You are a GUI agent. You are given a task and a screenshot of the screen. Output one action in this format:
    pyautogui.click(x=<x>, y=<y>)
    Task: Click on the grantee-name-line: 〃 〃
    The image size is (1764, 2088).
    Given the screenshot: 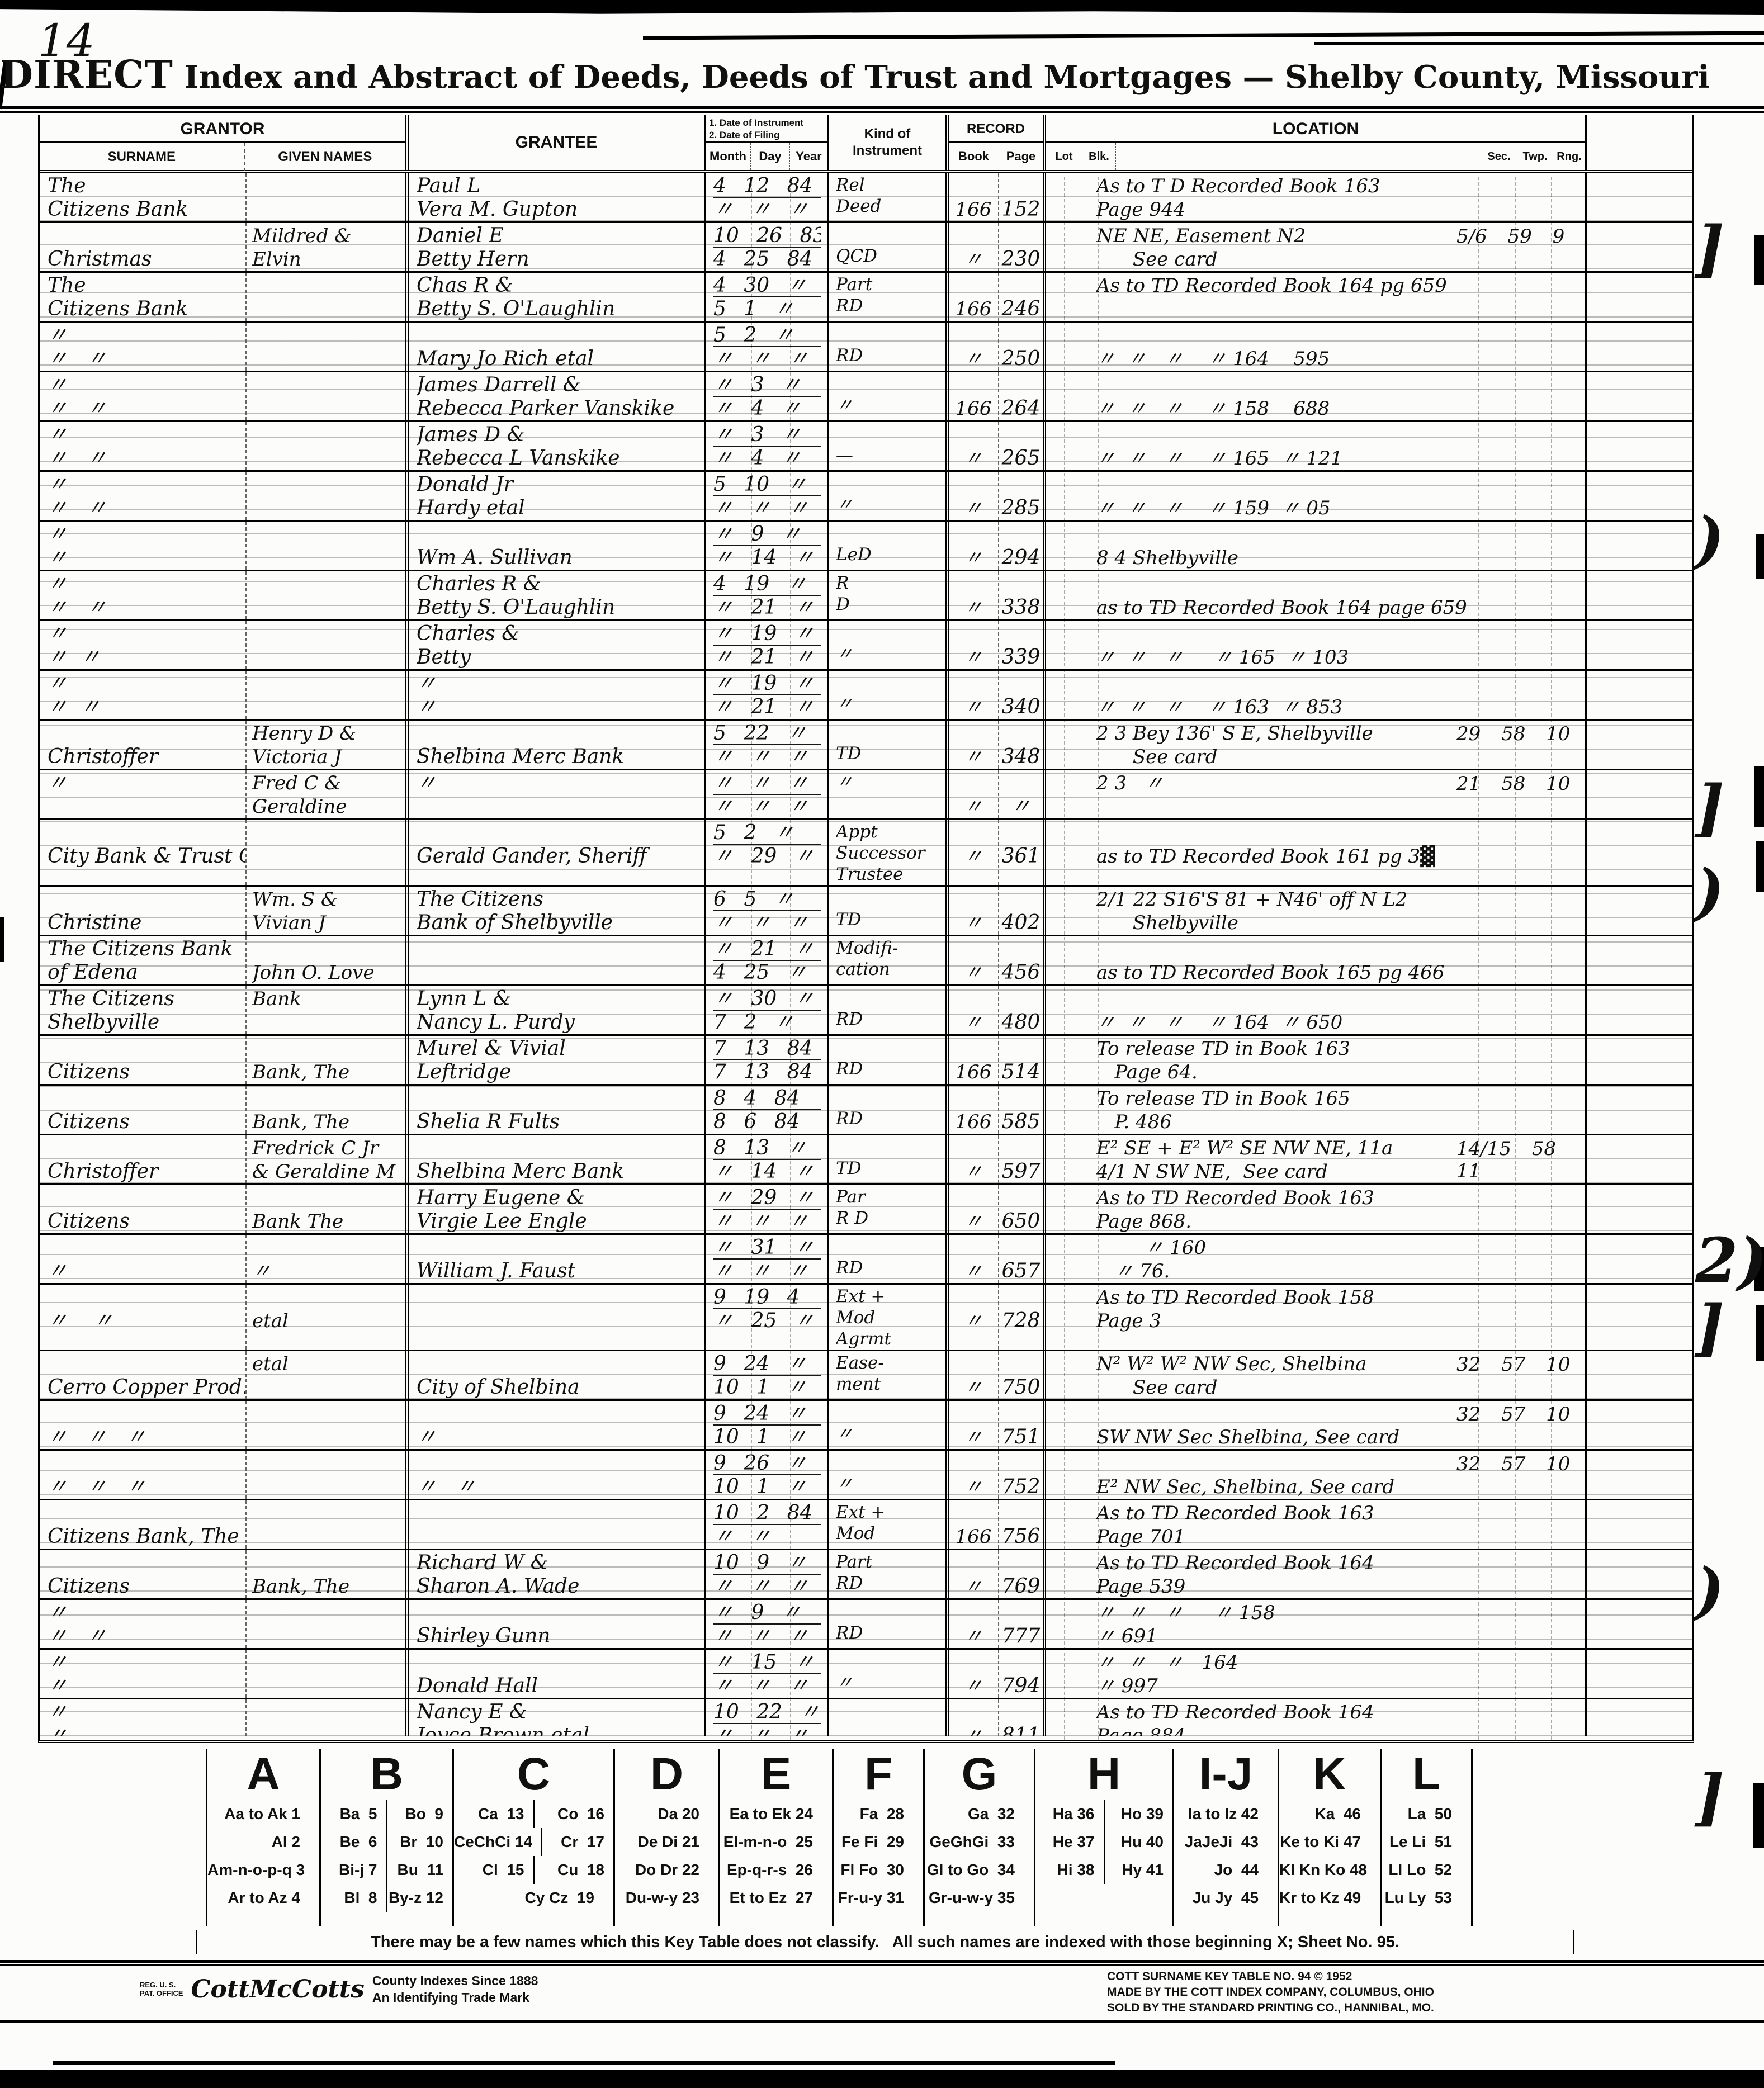 What is the action you would take?
    pyautogui.click(x=446, y=1486)
    